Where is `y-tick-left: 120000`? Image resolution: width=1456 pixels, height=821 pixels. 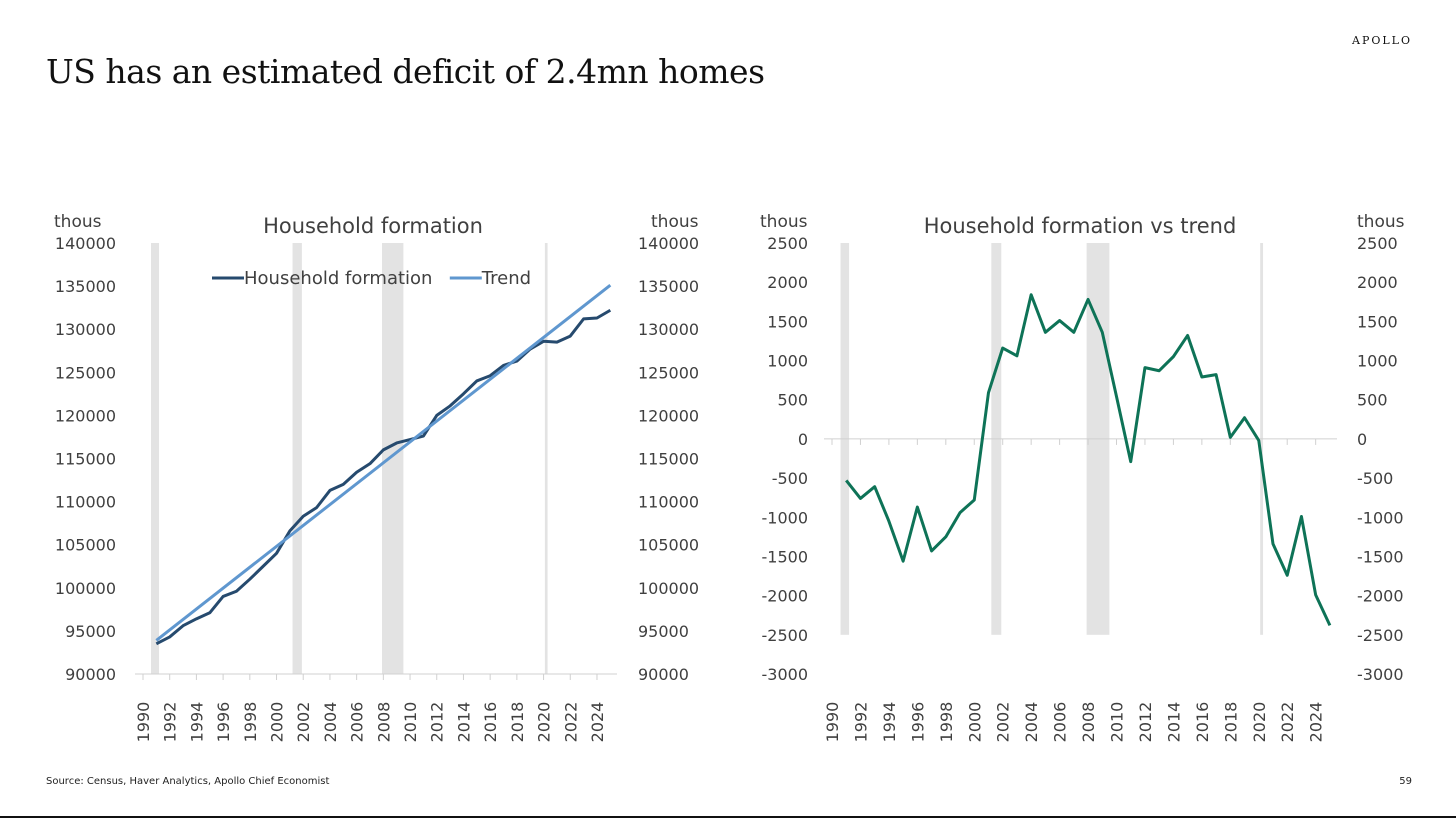
y-tick-left: 120000 is located at coordinates (85, 415).